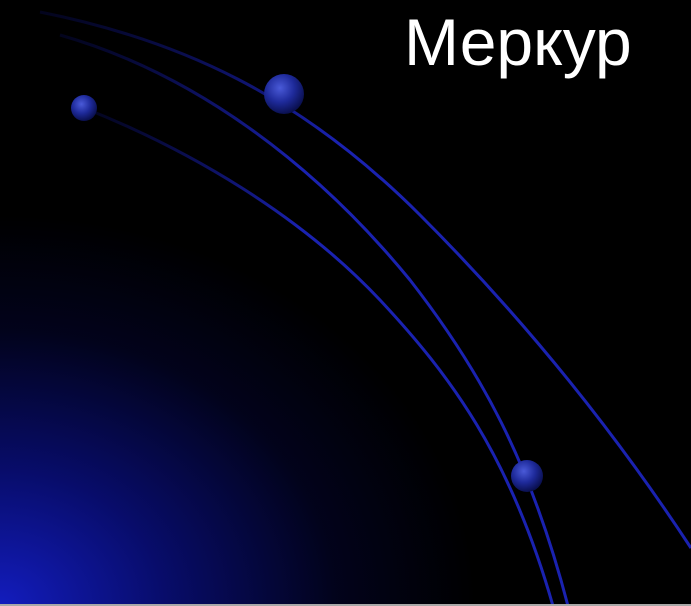  What do you see at coordinates (345, 605) in the screenshot?
I see `bottom-divider` at bounding box center [345, 605].